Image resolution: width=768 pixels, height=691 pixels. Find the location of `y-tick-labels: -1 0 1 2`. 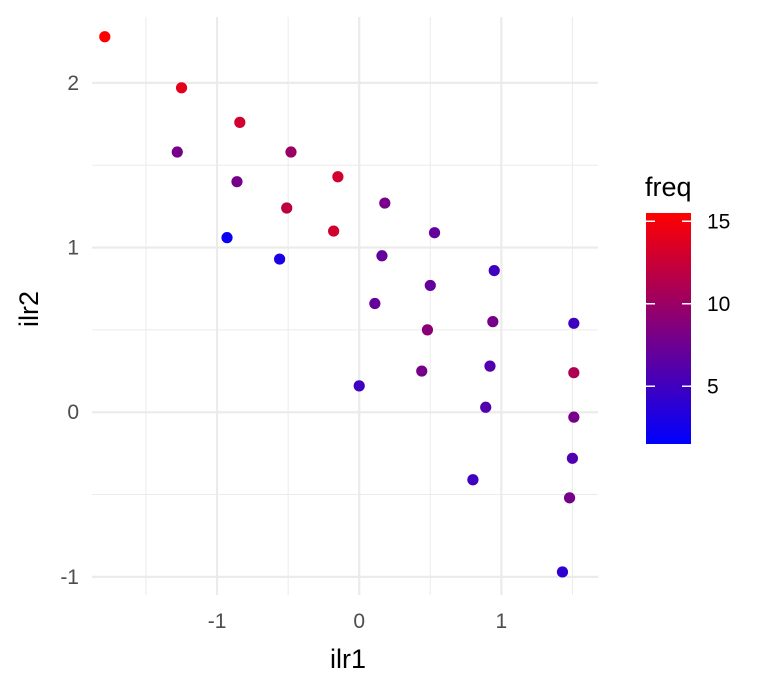

y-tick-labels: -1 0 1 2 is located at coordinates (69, 330).